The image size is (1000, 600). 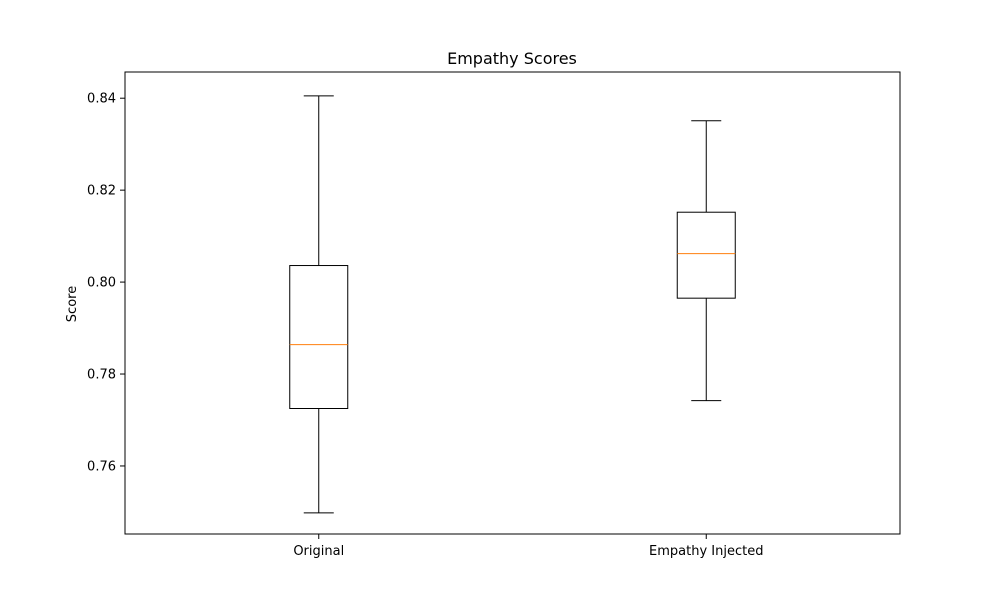 I want to click on box-empathy-injected, so click(x=706, y=261).